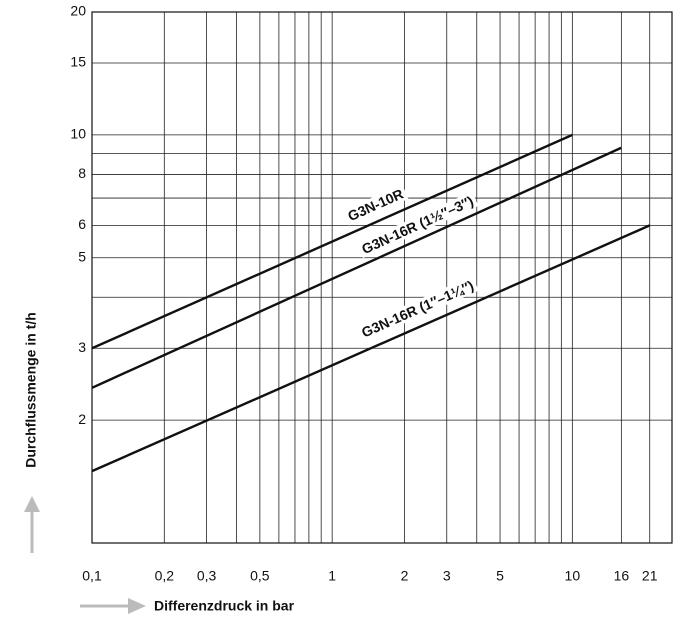 This screenshot has height=636, width=700. I want to click on y-tick-label: 20, so click(78, 11).